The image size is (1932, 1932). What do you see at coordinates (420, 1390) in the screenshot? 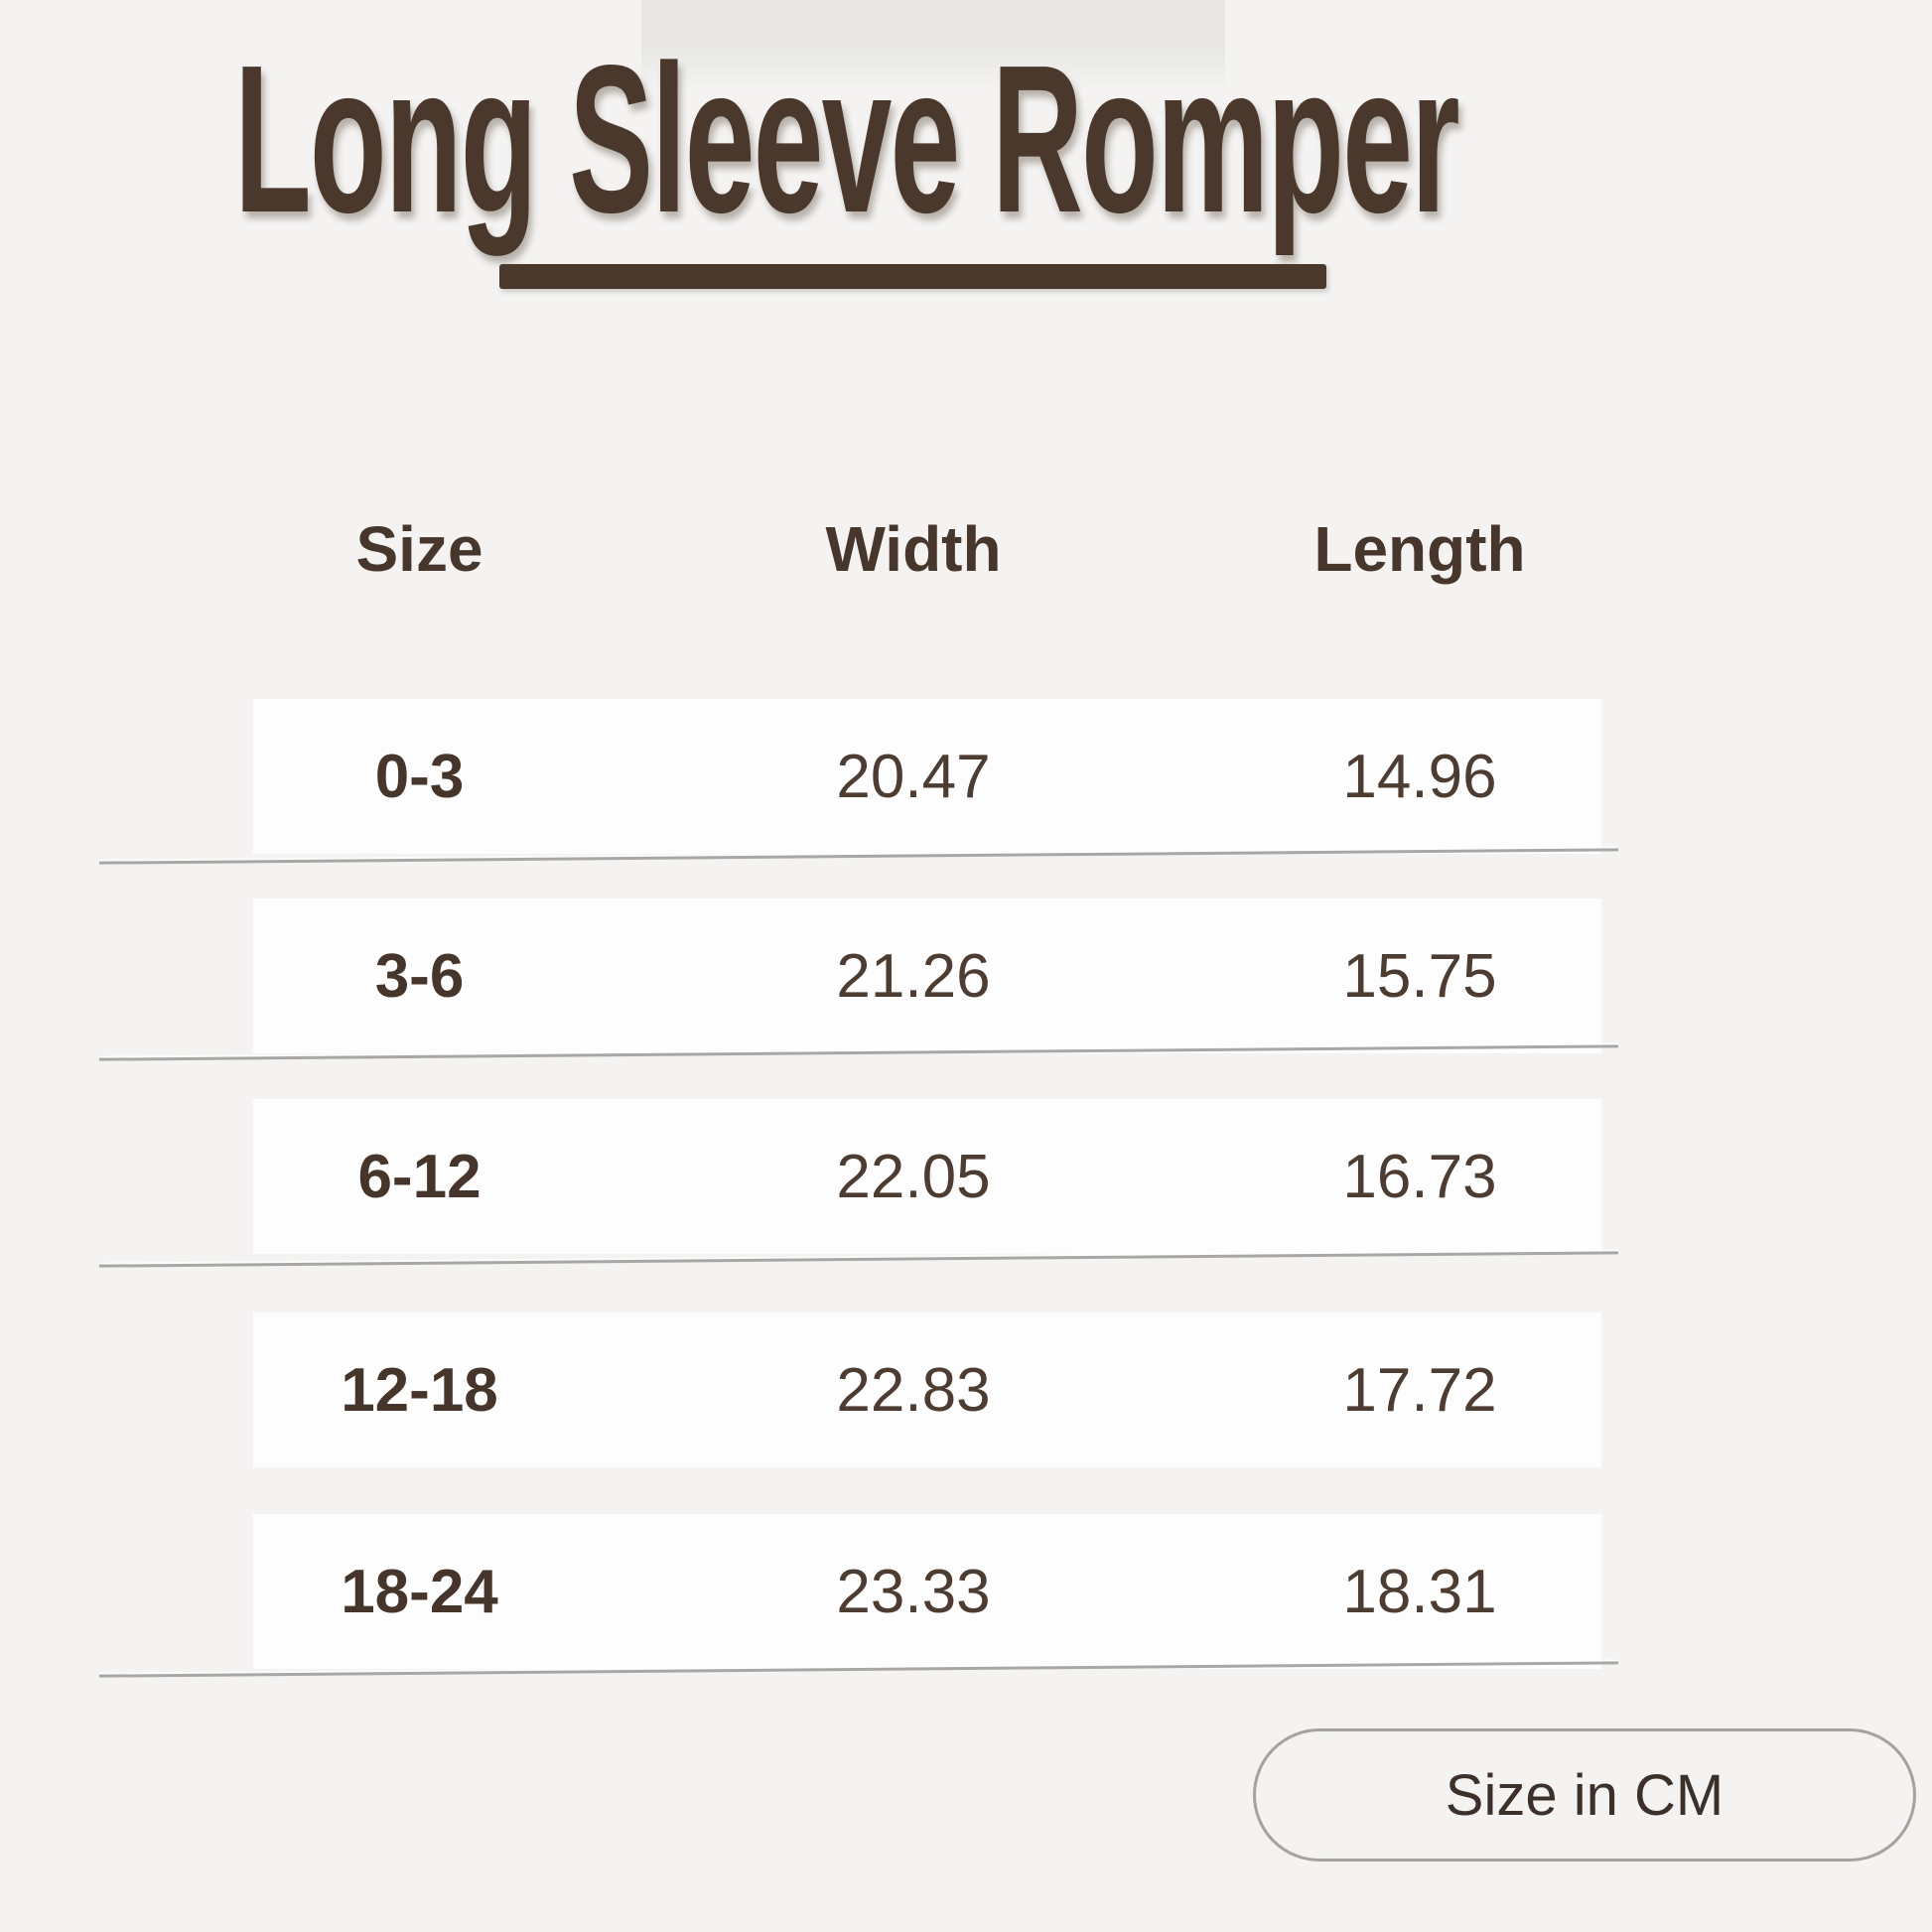
I see `size-cell: 12-18` at bounding box center [420, 1390].